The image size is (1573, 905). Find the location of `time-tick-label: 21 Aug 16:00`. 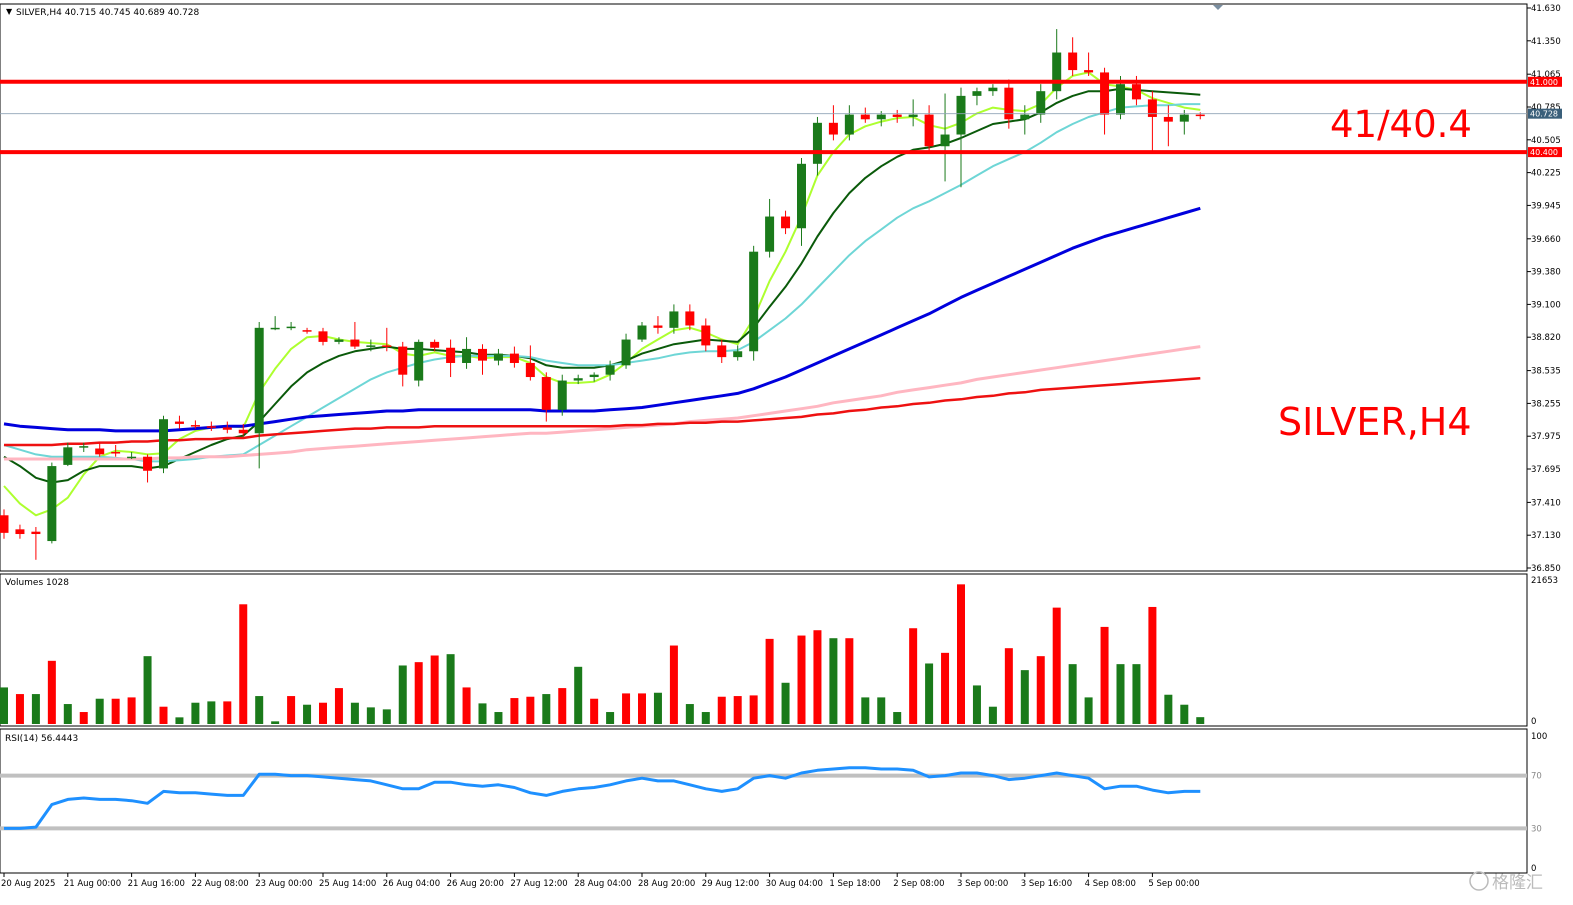

time-tick-label: 21 Aug 16:00 is located at coordinates (156, 884).